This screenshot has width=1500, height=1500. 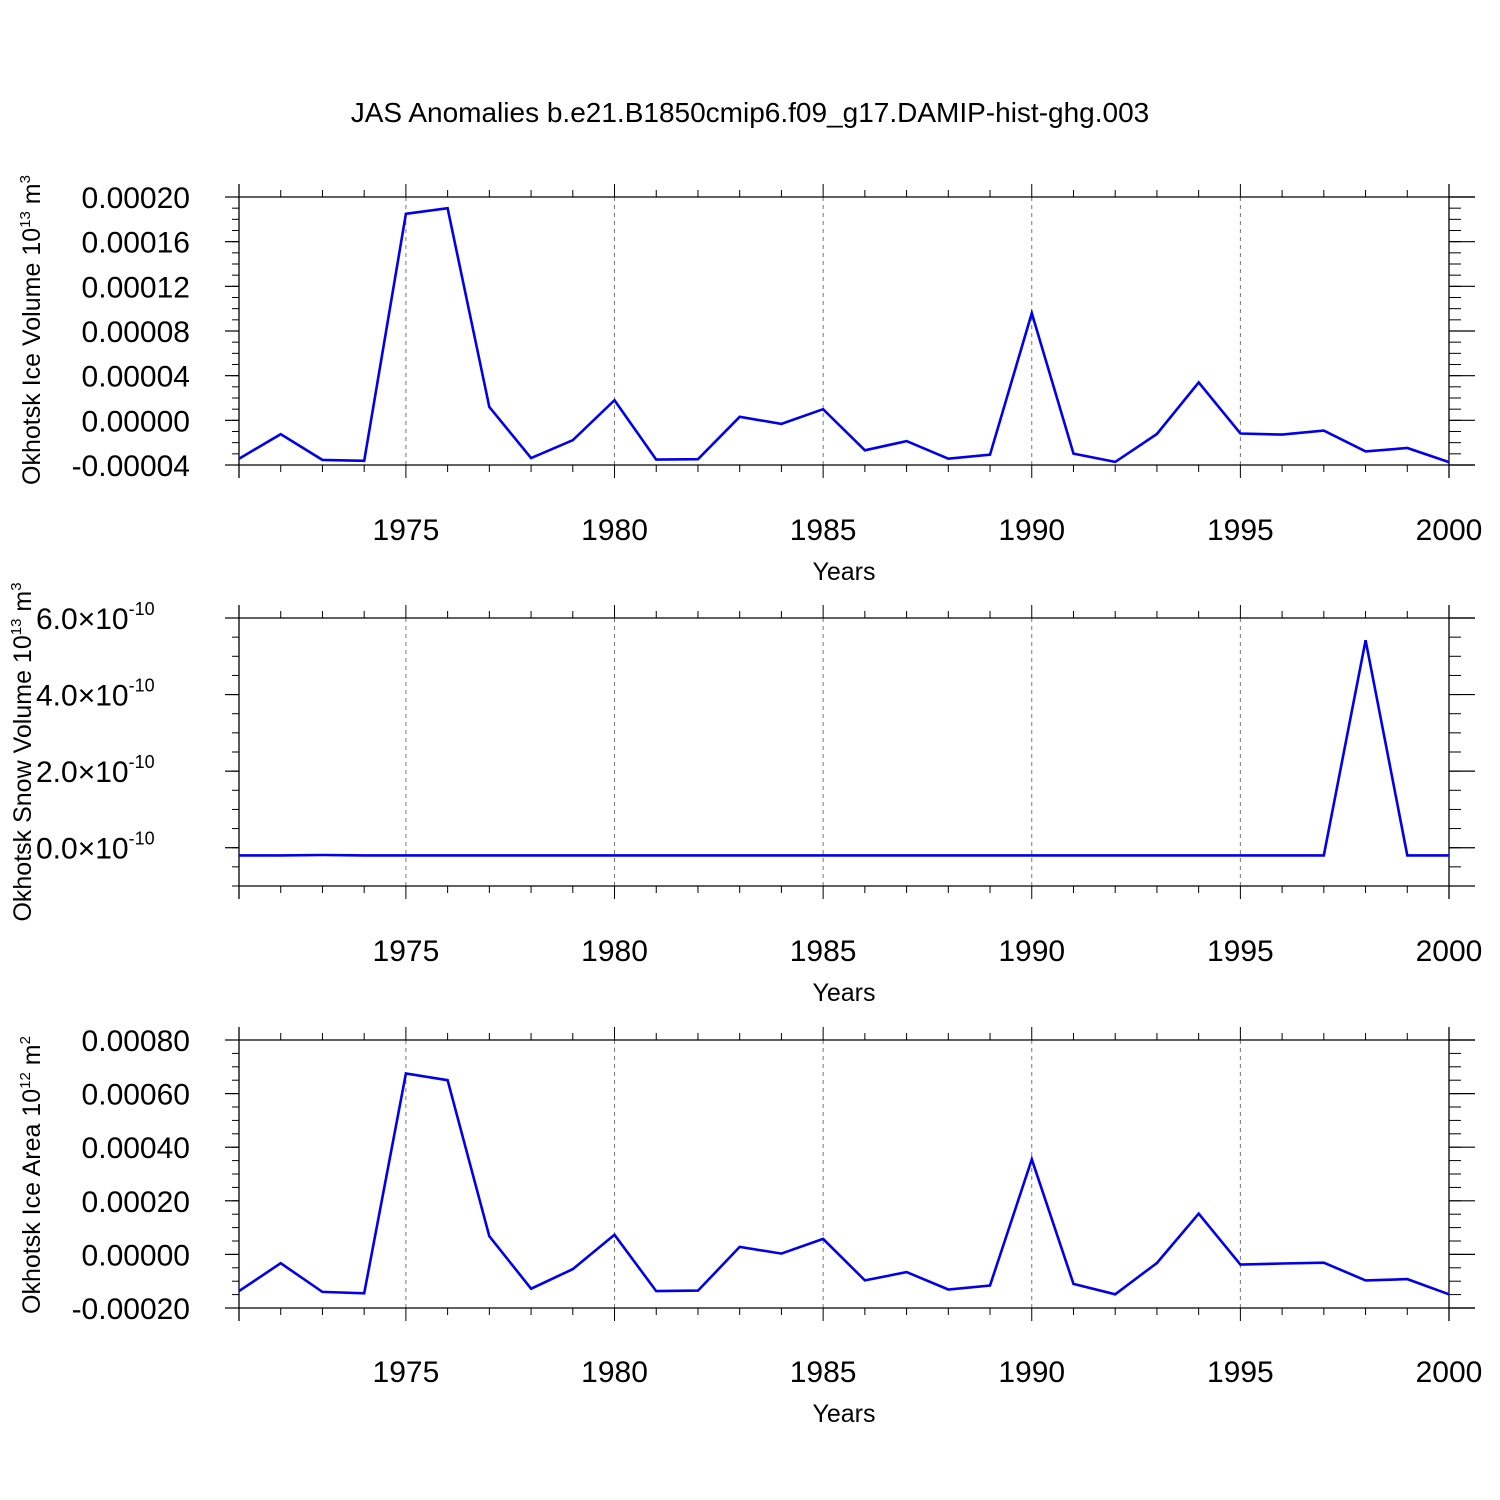 I want to click on ice-volume-xtick-label: 1995, so click(x=1240, y=530).